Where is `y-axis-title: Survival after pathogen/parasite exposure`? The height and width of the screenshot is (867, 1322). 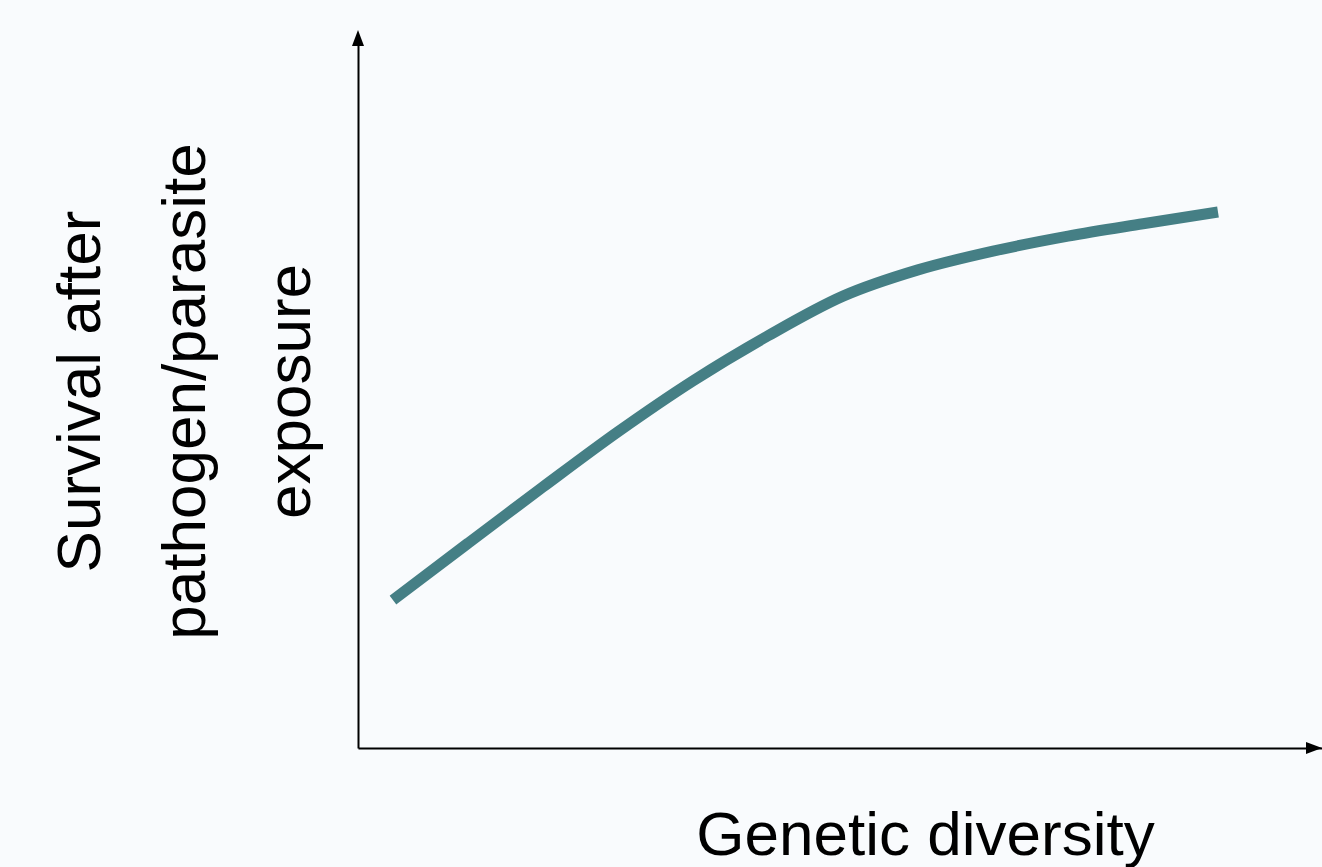 y-axis-title: Survival after pathogen/parasite exposure is located at coordinates (183, 391).